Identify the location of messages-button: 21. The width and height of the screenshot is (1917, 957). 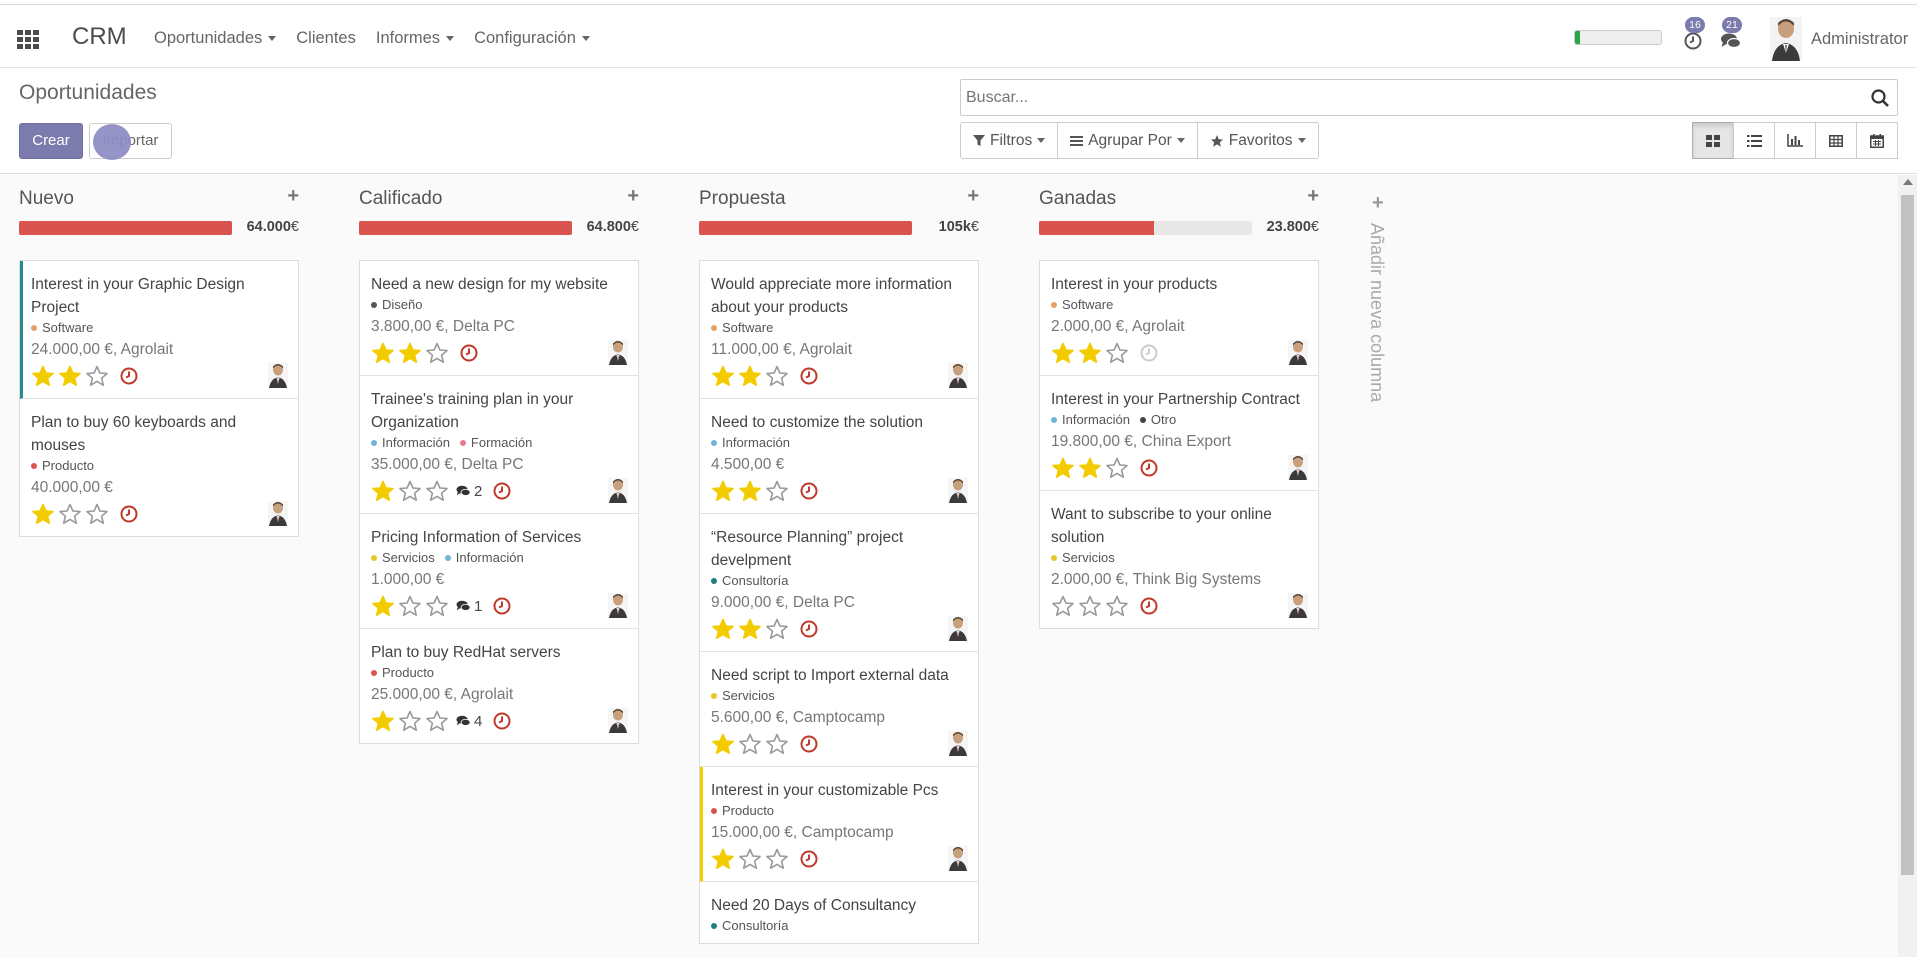
(1731, 34).